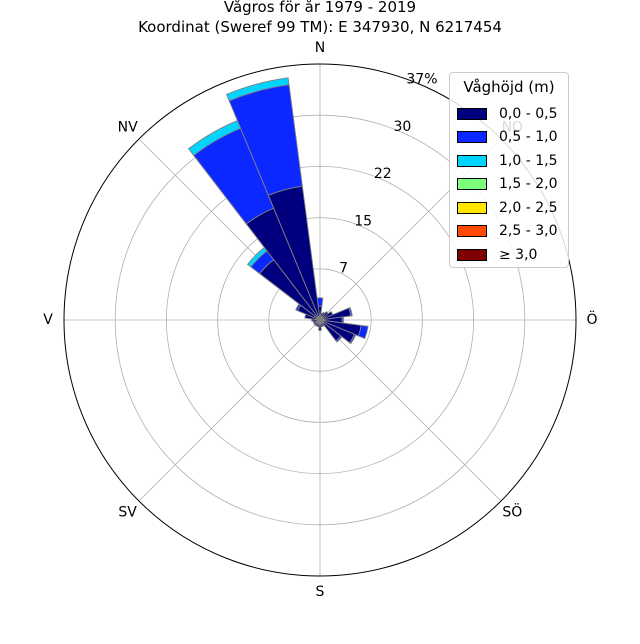  What do you see at coordinates (320, 592) in the screenshot?
I see `direction-label-4: S` at bounding box center [320, 592].